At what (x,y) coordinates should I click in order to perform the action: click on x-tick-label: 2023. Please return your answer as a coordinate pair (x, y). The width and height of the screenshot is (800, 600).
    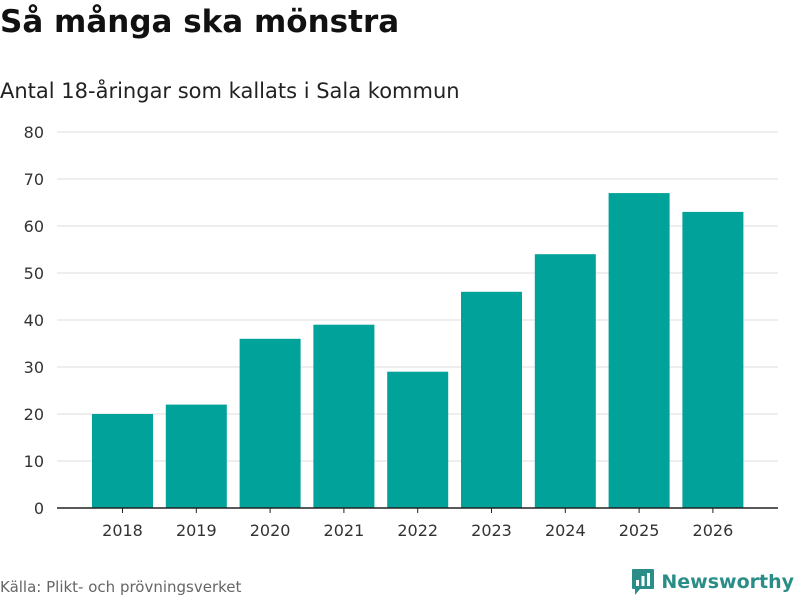
    Looking at the image, I should click on (491, 530).